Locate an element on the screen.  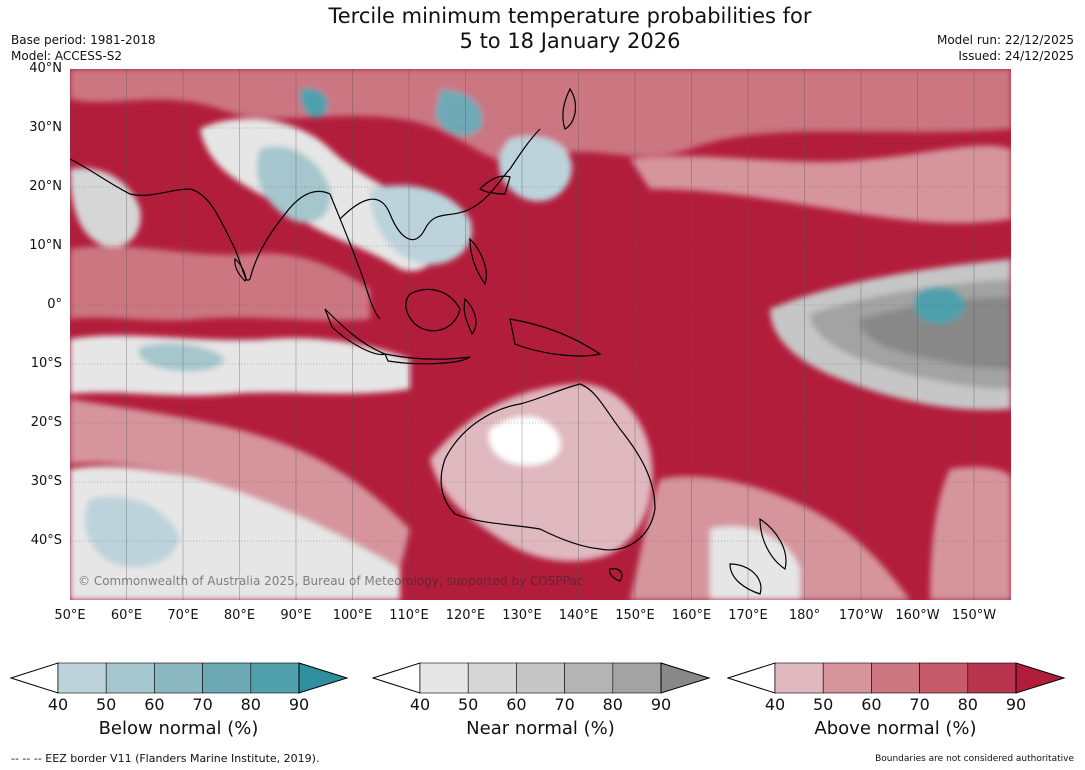
java-coast is located at coordinates (427, 359).